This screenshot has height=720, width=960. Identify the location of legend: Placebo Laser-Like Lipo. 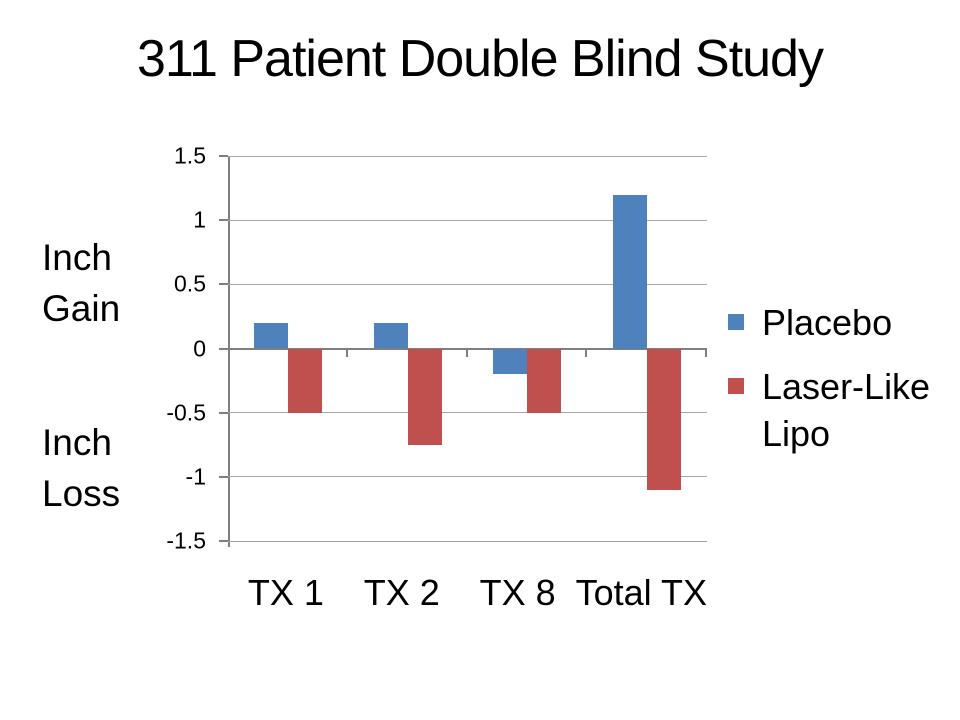
(844, 378).